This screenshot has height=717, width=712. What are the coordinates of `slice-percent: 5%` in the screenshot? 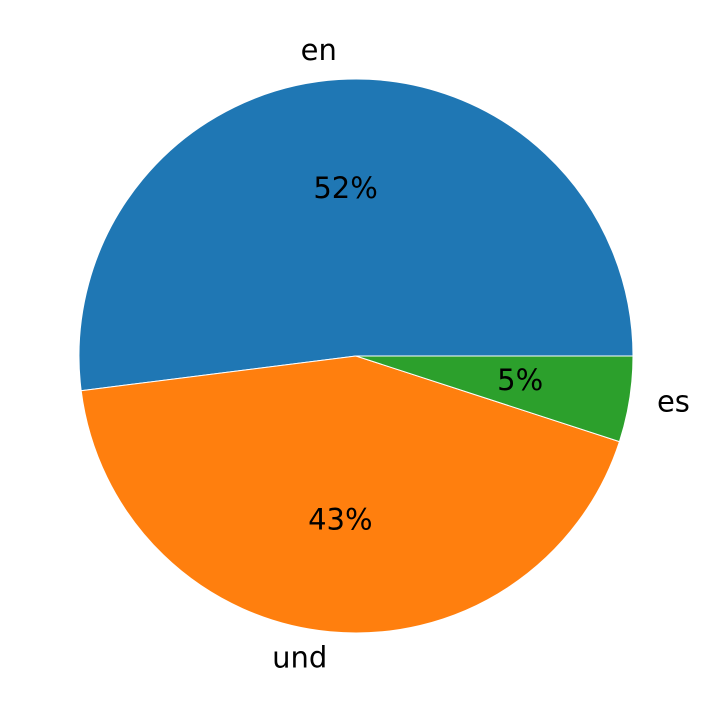 It's located at (520, 380).